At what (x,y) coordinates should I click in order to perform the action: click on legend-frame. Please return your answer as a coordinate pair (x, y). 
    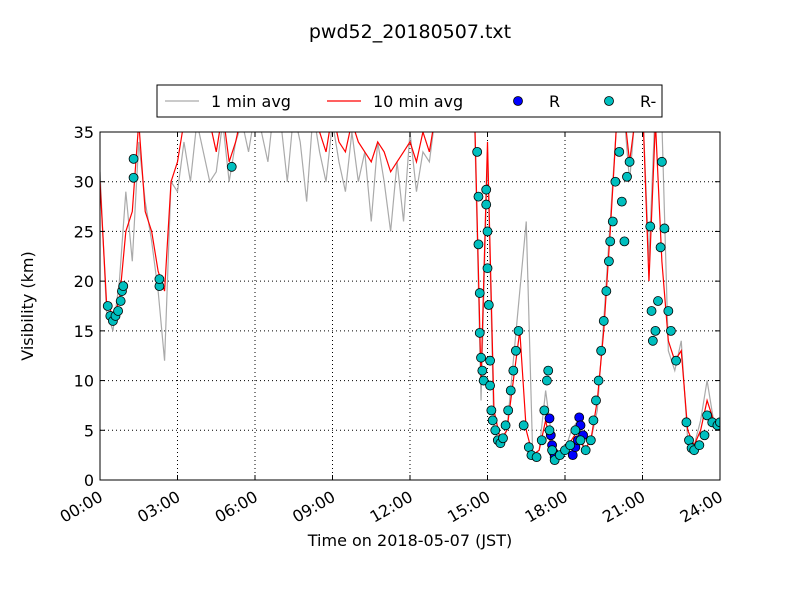
    Looking at the image, I should click on (409, 101).